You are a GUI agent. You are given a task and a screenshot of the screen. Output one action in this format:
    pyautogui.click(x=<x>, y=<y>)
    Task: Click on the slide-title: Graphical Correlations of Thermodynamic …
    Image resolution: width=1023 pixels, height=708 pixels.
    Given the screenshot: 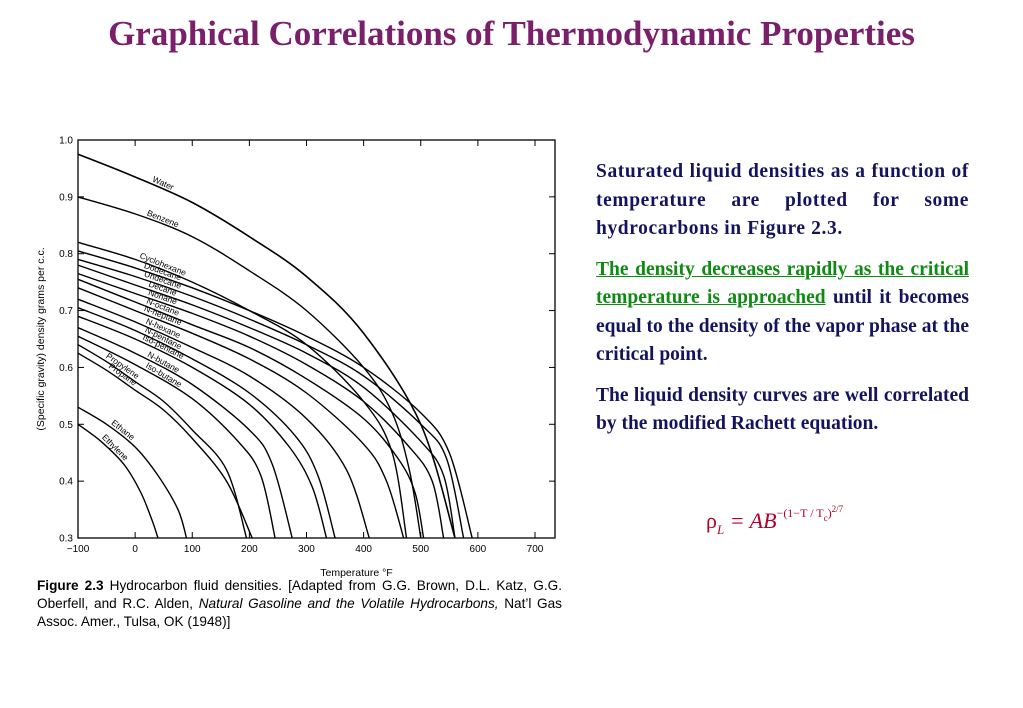 What is the action you would take?
    pyautogui.click(x=511, y=33)
    